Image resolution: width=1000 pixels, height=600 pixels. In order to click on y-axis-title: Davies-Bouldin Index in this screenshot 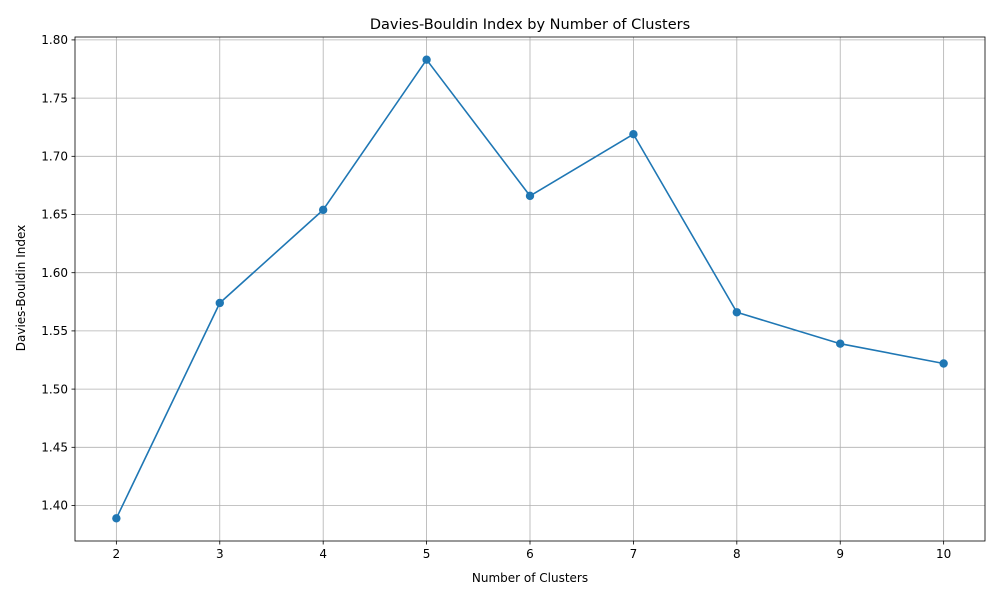, I will do `click(21, 288)`.